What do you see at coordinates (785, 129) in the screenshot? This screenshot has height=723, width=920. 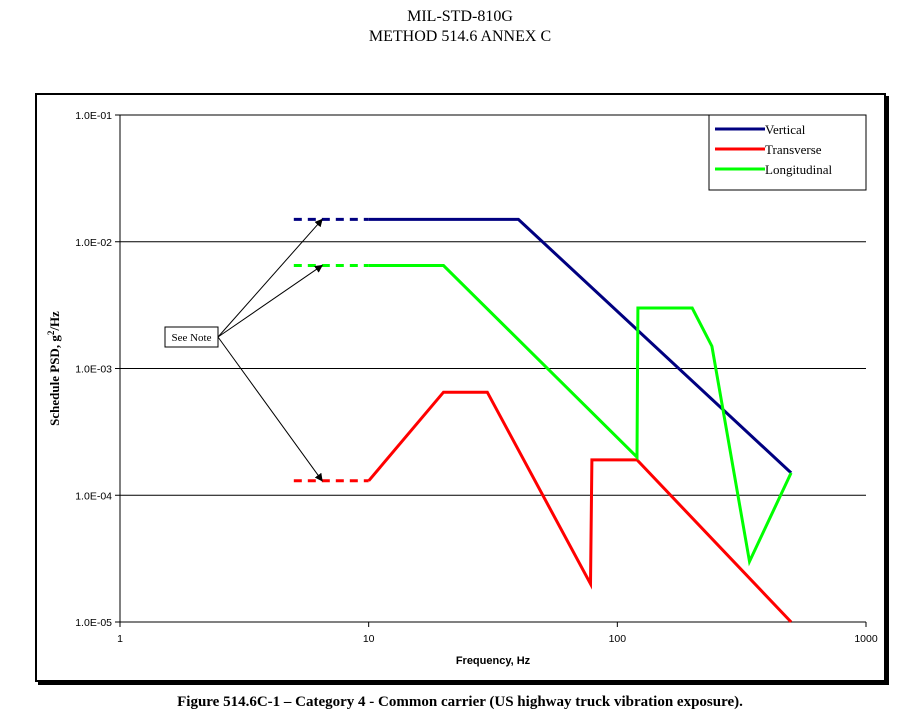 I see `legend-label-vertical: Vertical` at bounding box center [785, 129].